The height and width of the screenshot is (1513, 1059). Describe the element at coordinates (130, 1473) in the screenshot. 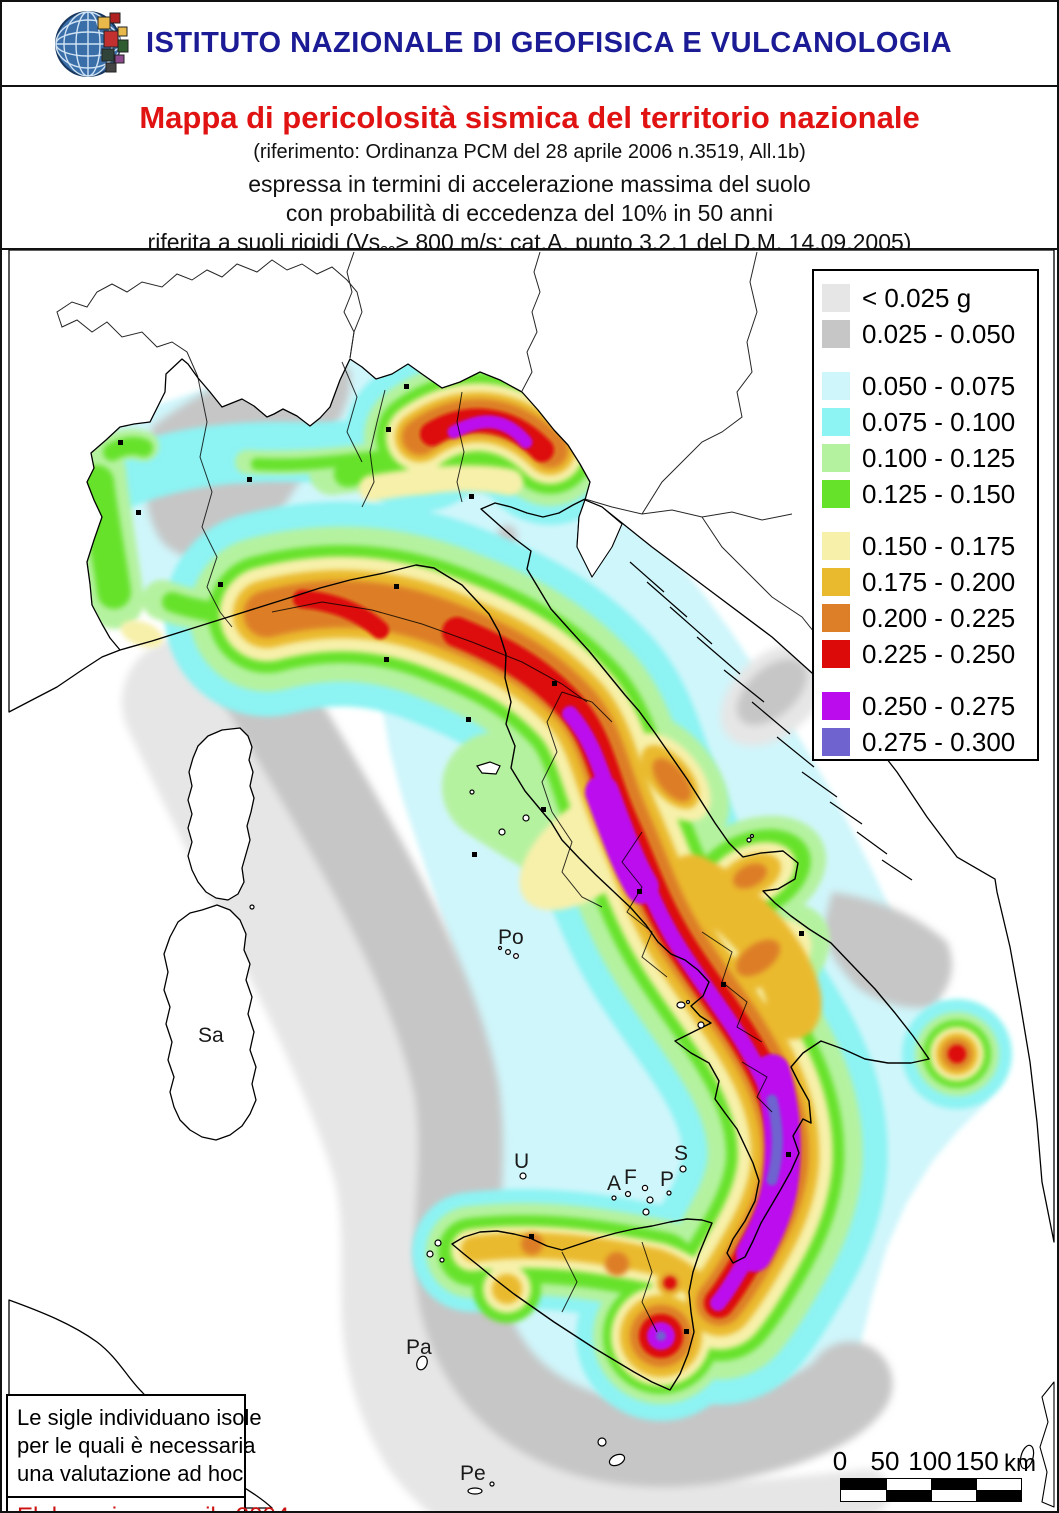

I see `note-line: una valutazione ad hoc` at that location.